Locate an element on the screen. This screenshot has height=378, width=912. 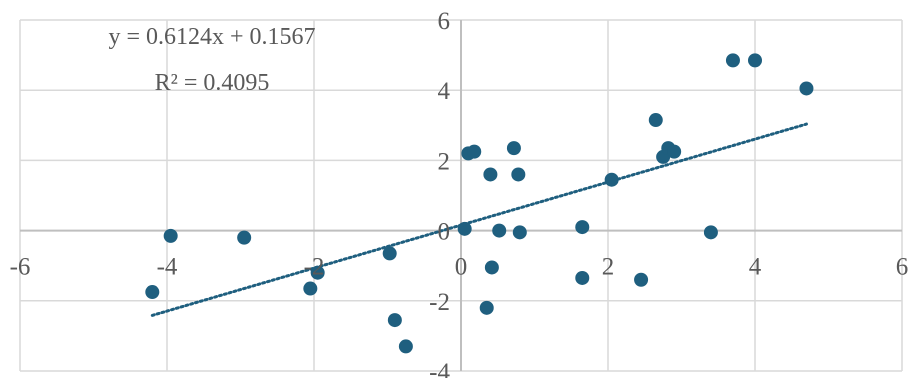
x-tick-label: 4 is located at coordinates (755, 267).